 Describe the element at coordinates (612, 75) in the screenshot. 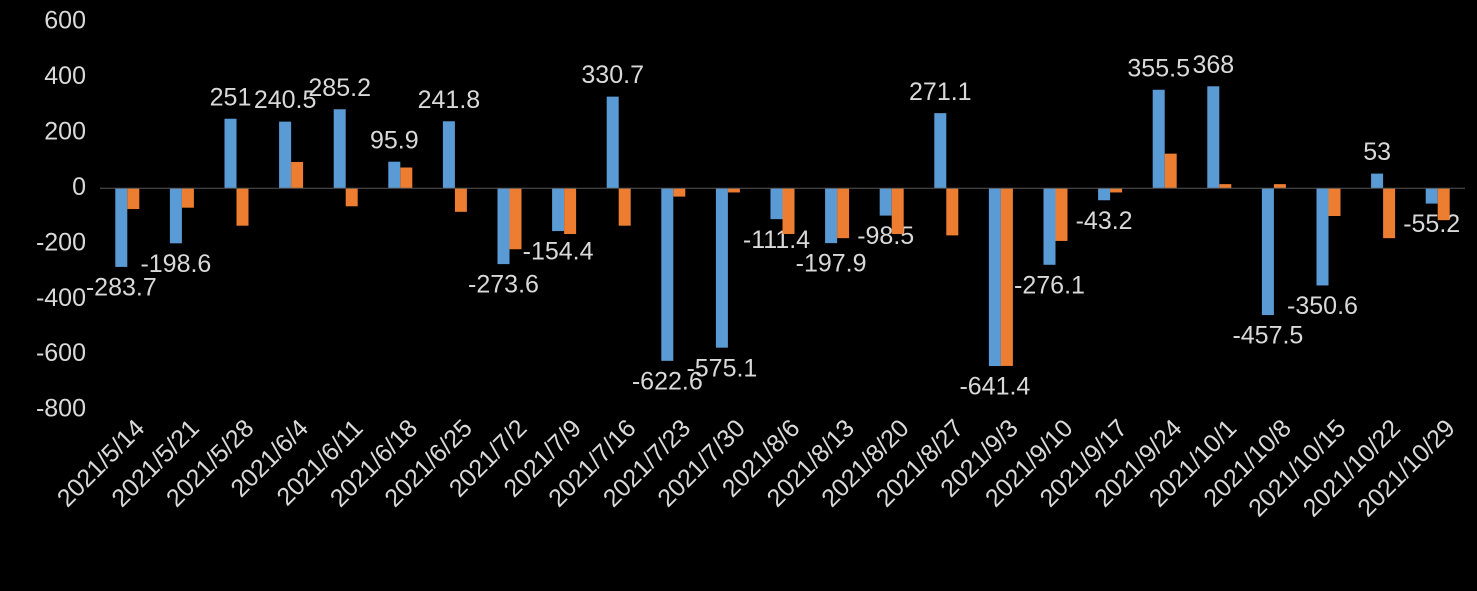

I see `data-label: 330.7` at that location.